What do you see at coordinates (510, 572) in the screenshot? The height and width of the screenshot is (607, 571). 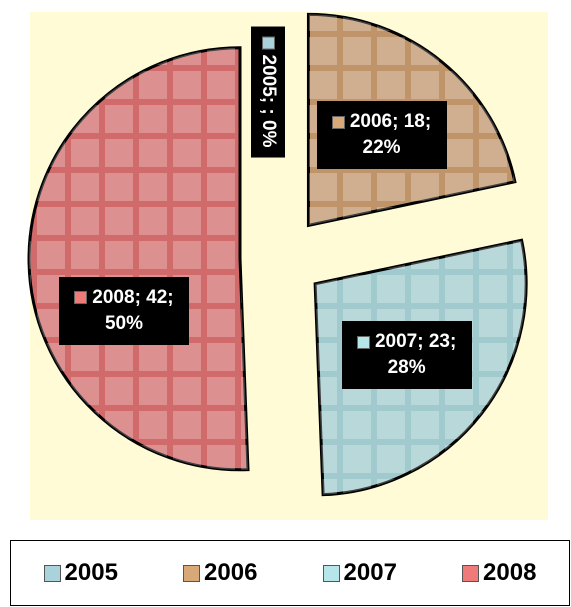 I see `legend-label: 2008` at bounding box center [510, 572].